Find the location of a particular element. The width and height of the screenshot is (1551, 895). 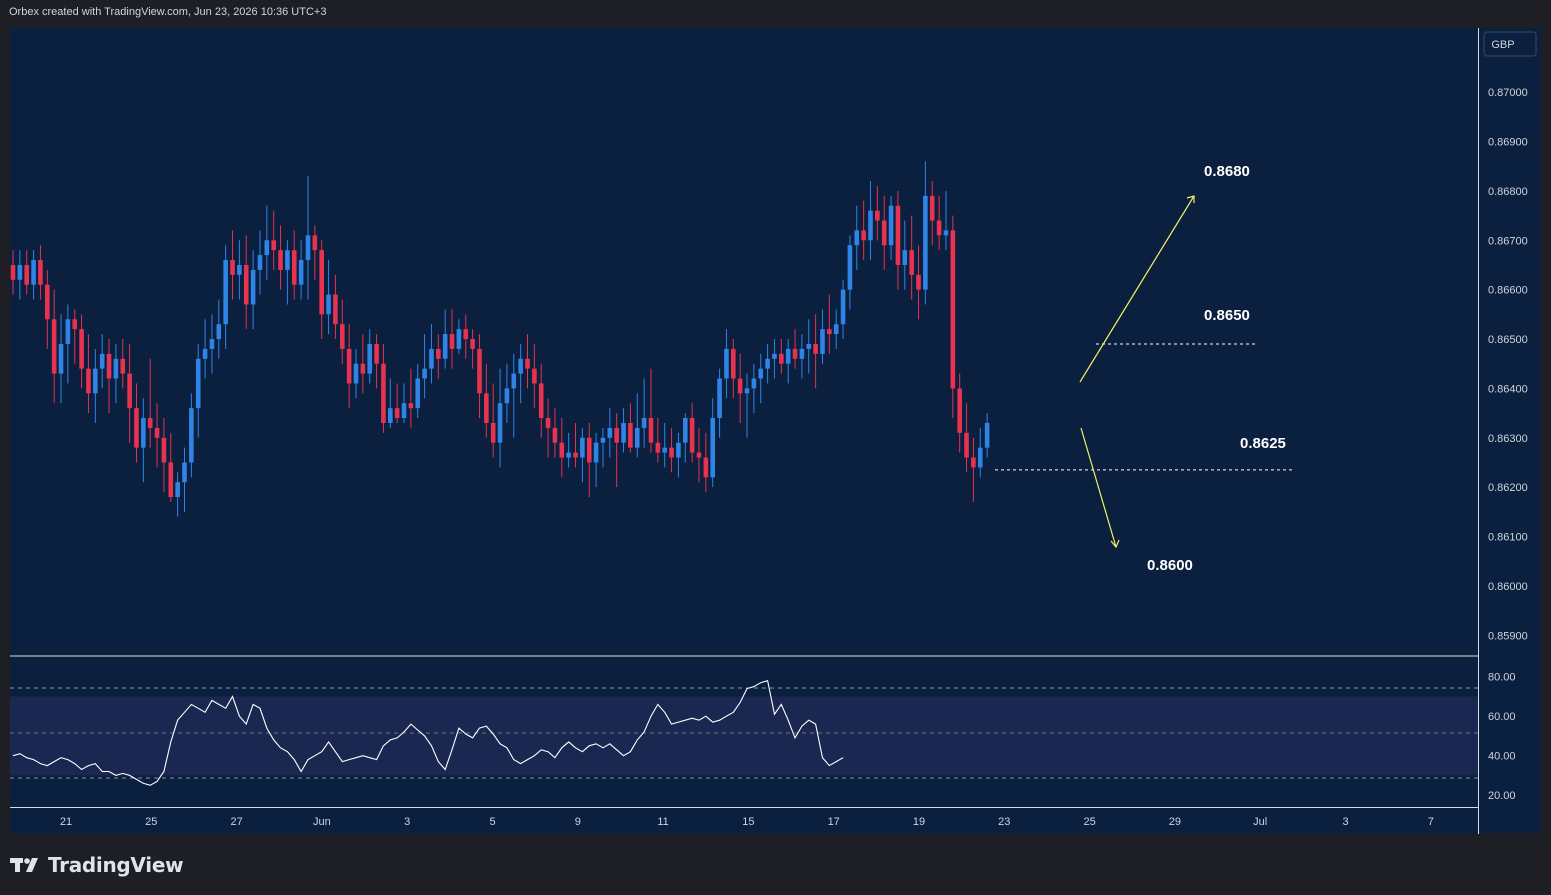

time-axis-ticks: 21 25 27 Jun 3 5 9 11 15 17 19 23 25 29 Jul 3 7 is located at coordinates (747, 822).